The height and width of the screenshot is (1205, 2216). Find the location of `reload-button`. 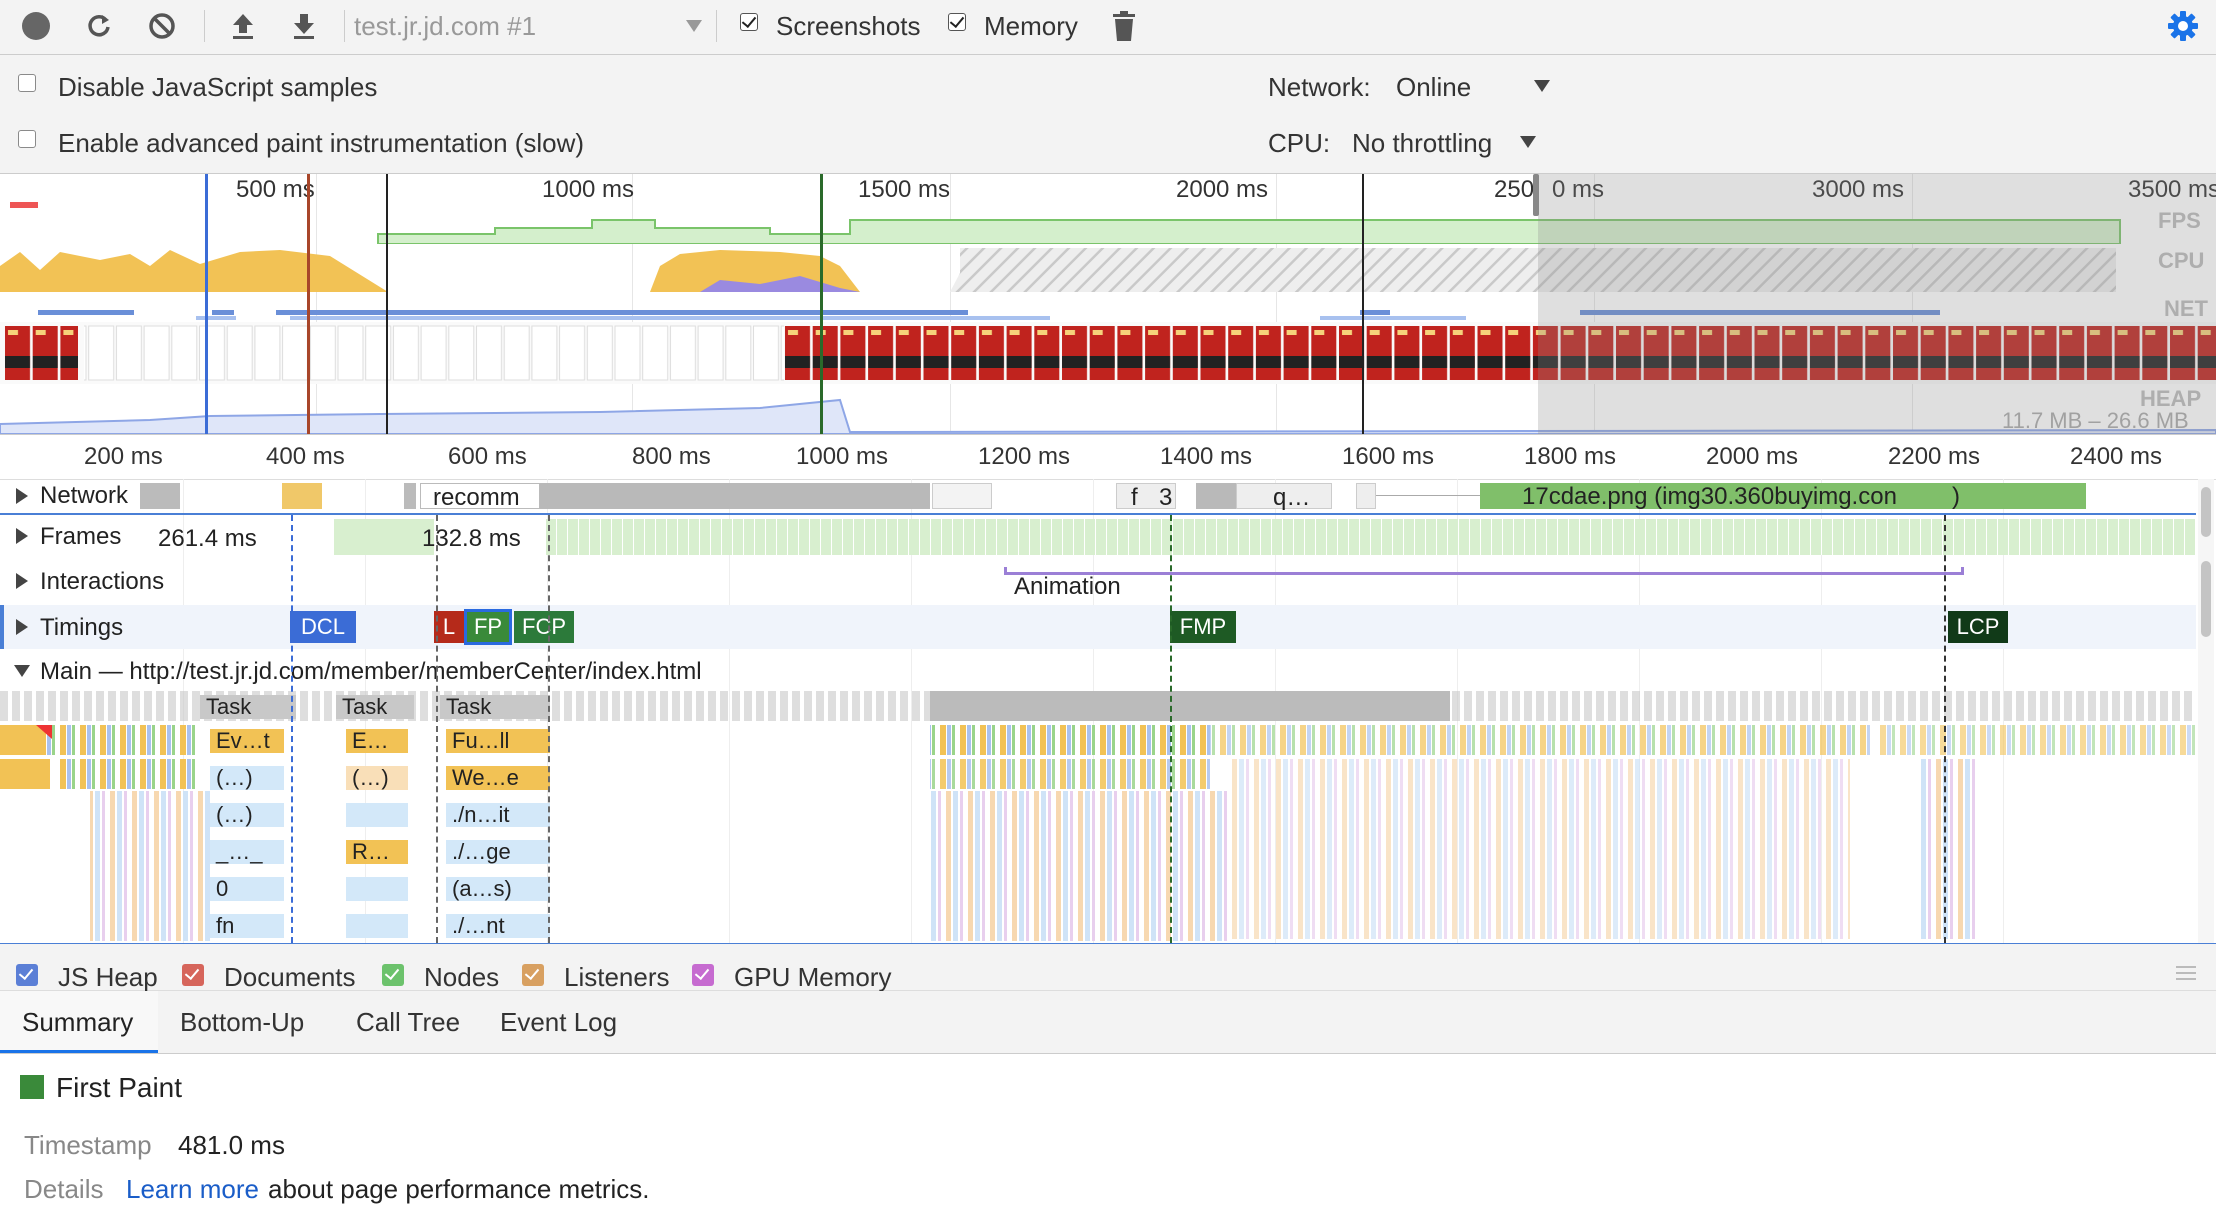

reload-button is located at coordinates (99, 26).